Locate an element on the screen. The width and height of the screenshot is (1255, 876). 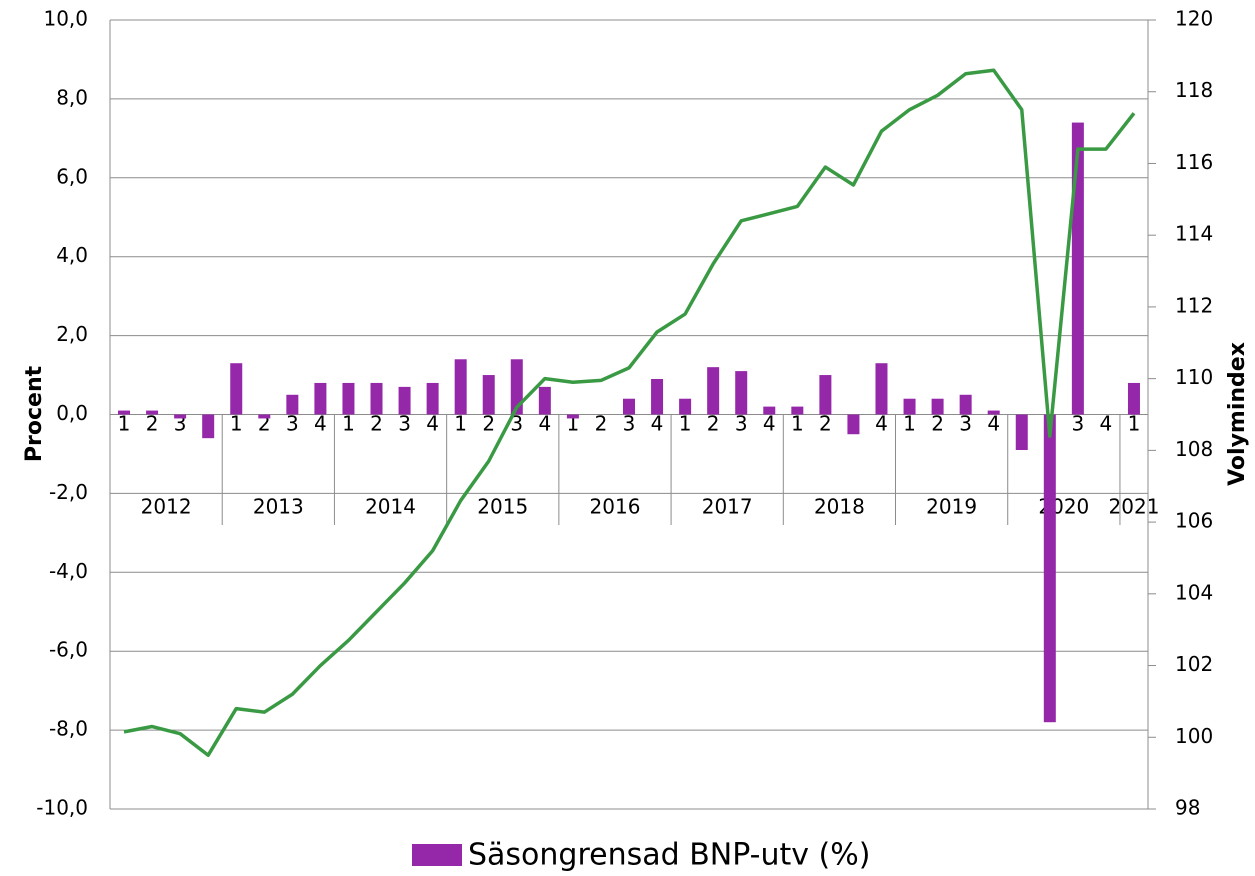
legend-label: Säsongrensad BNP-utv (%) is located at coordinates (669, 855).